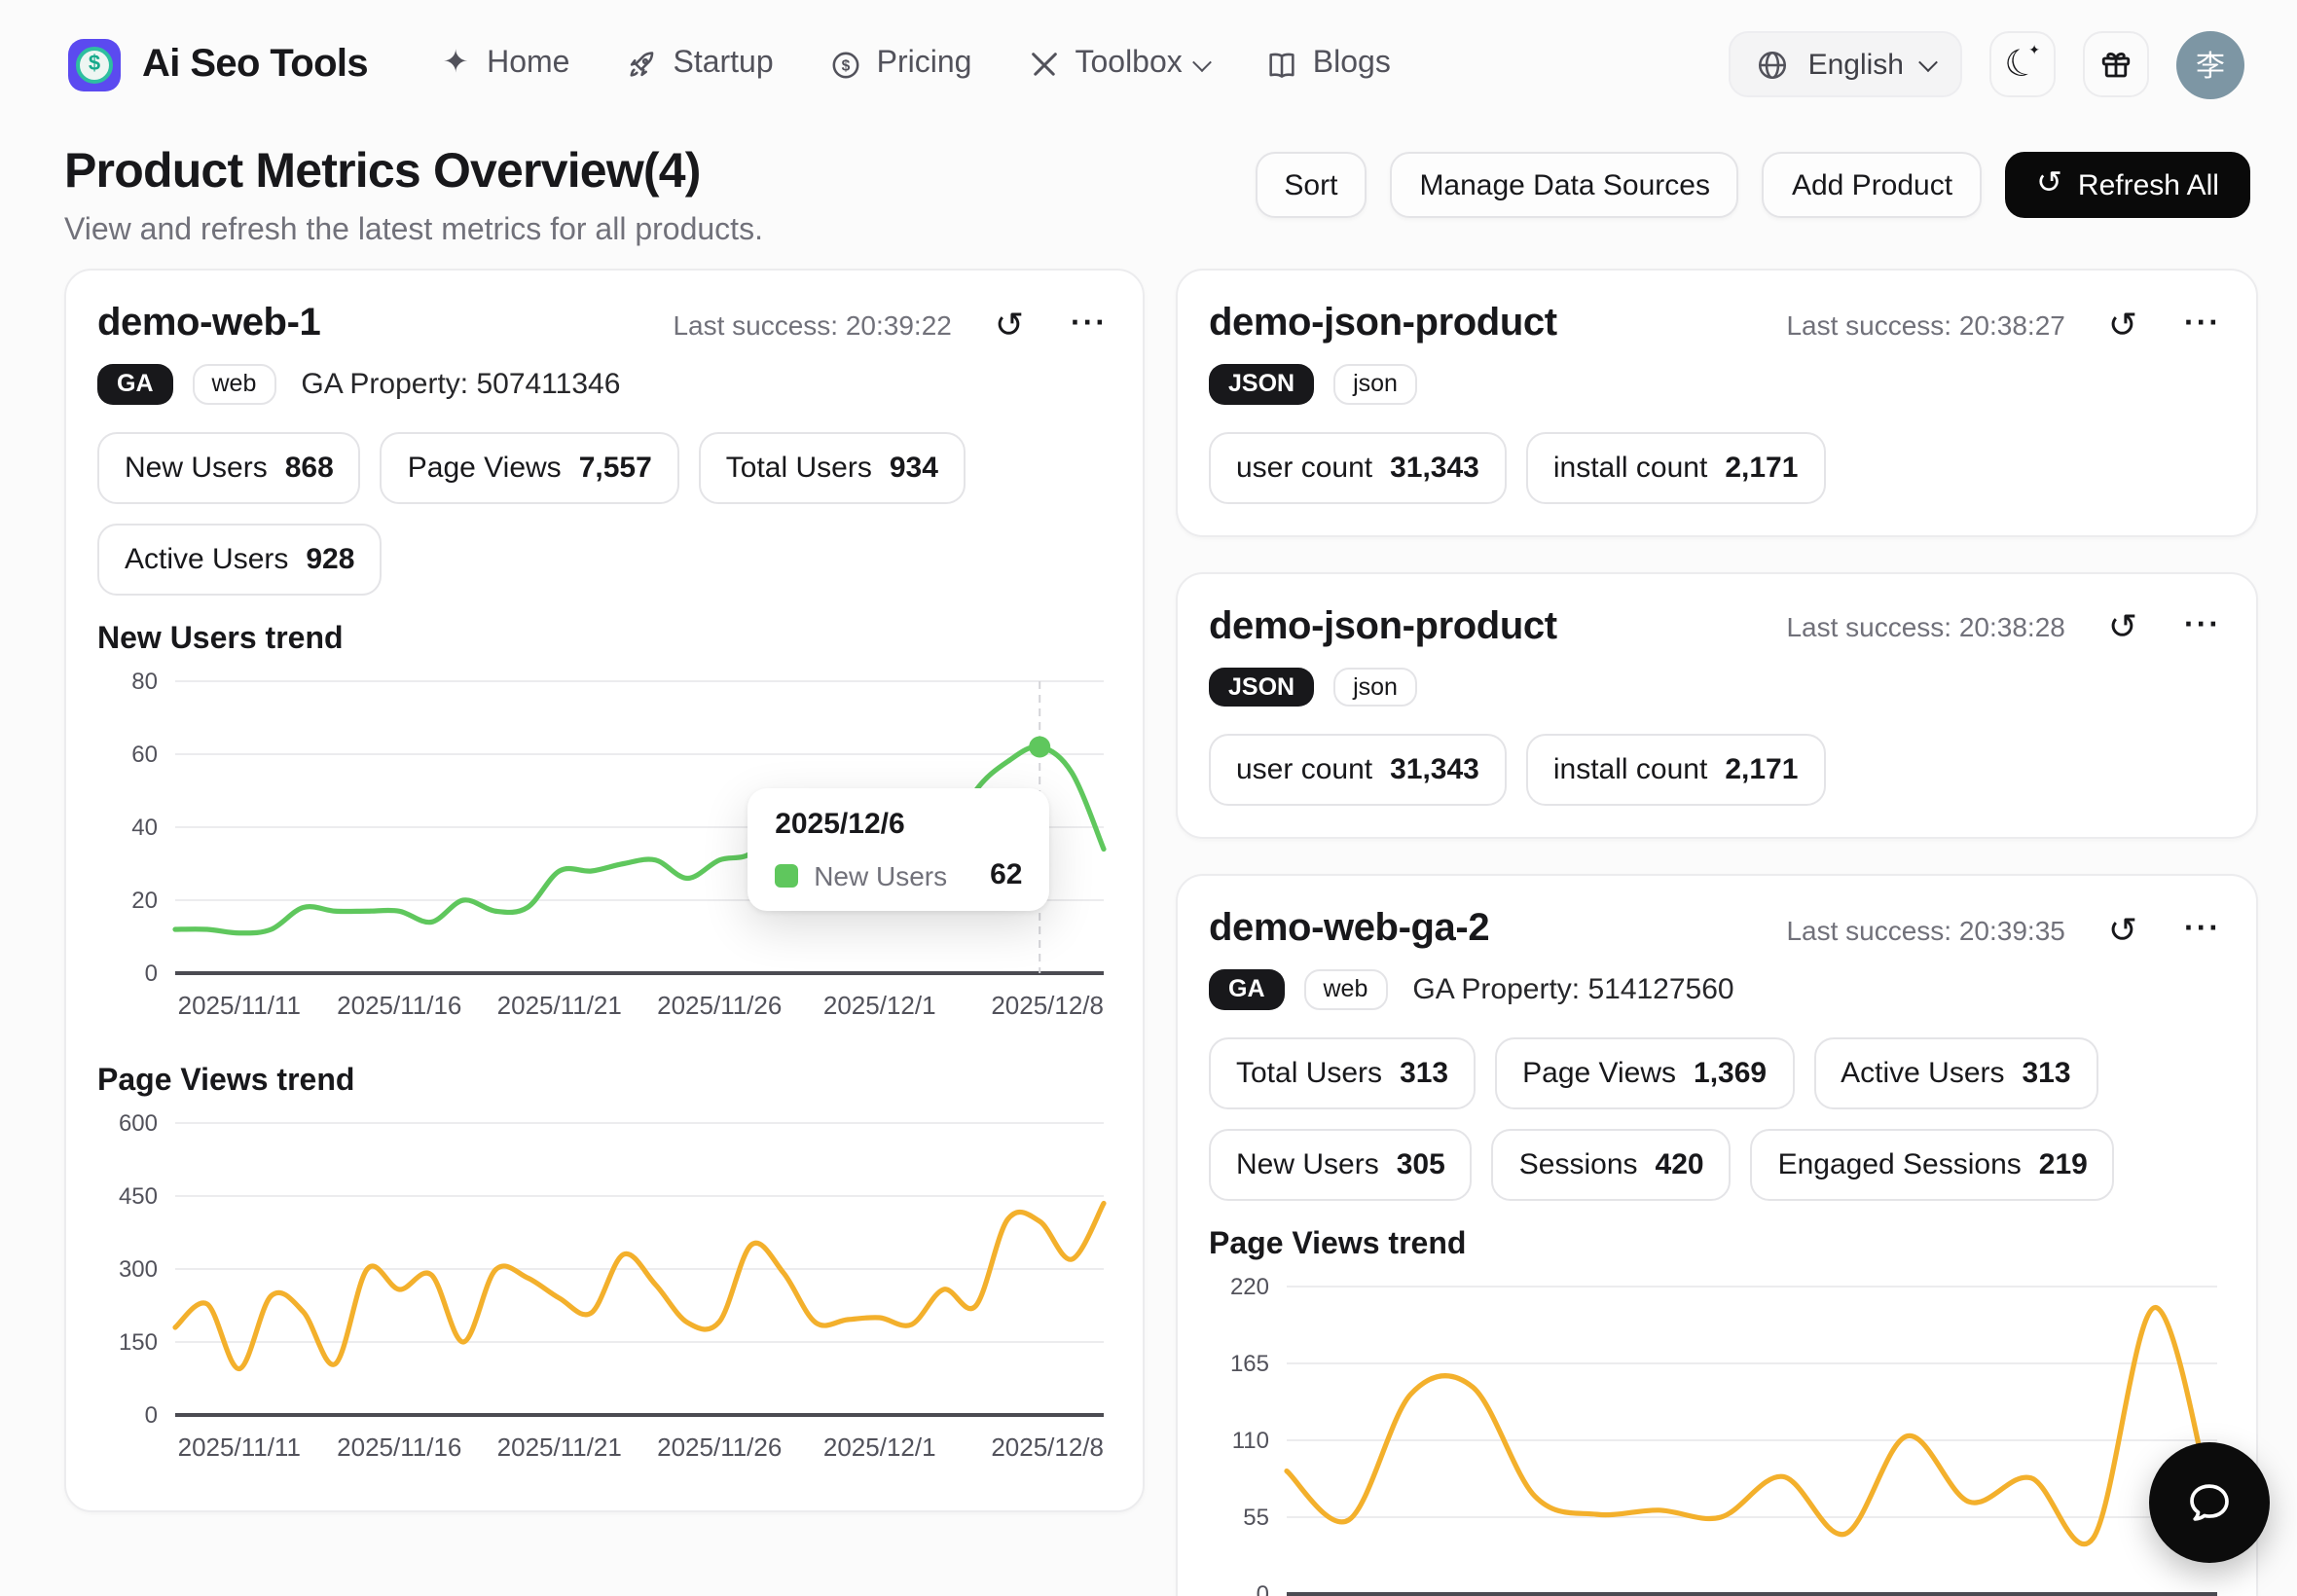  What do you see at coordinates (1304, 769) in the screenshot?
I see `metric-label: user count` at bounding box center [1304, 769].